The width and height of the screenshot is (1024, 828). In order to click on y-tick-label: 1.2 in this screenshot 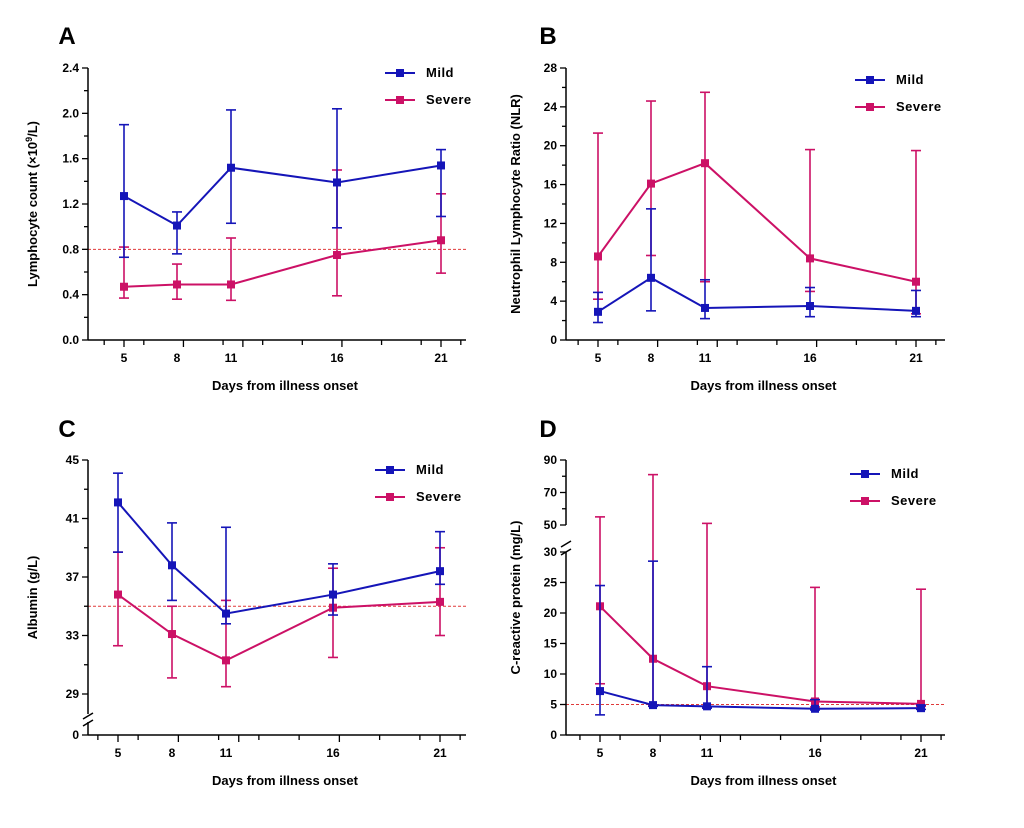, I will do `click(70, 204)`.